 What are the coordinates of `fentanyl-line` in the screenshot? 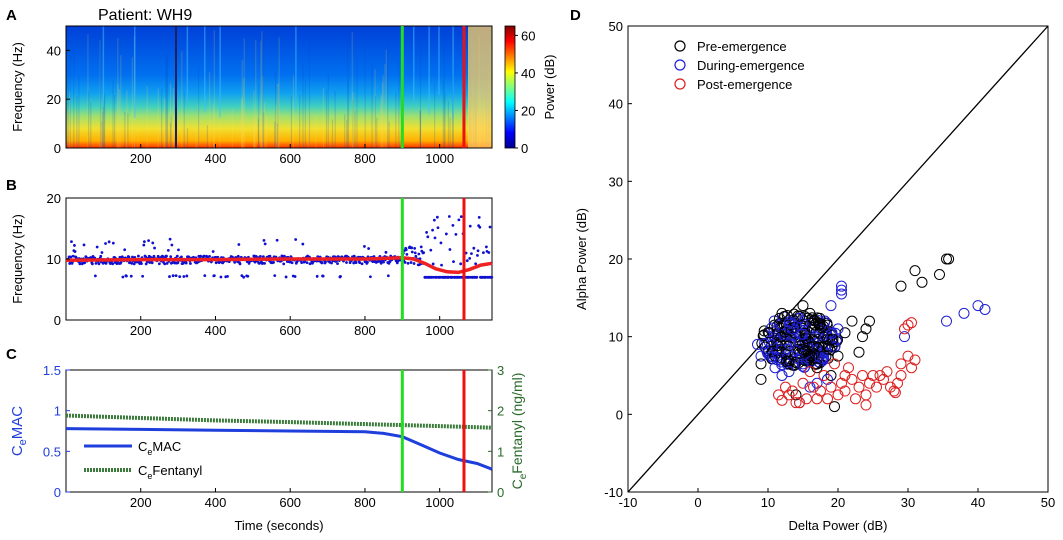 It's located at (279, 421).